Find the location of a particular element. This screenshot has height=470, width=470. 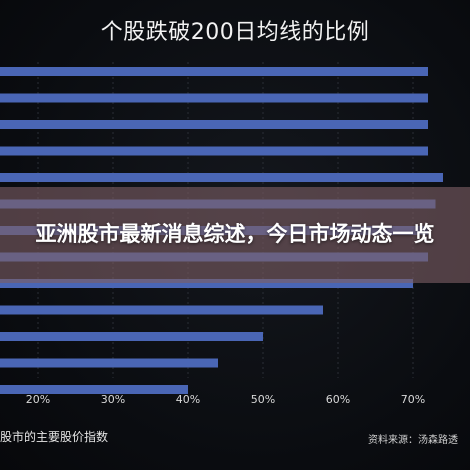

x-tick-label: 60% is located at coordinates (338, 399).